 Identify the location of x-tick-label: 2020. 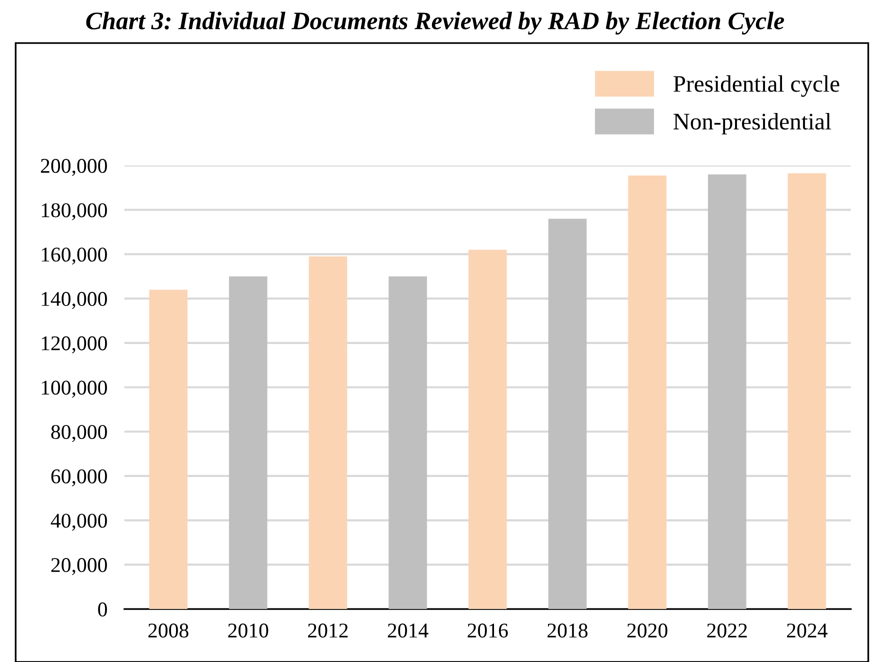
(647, 631).